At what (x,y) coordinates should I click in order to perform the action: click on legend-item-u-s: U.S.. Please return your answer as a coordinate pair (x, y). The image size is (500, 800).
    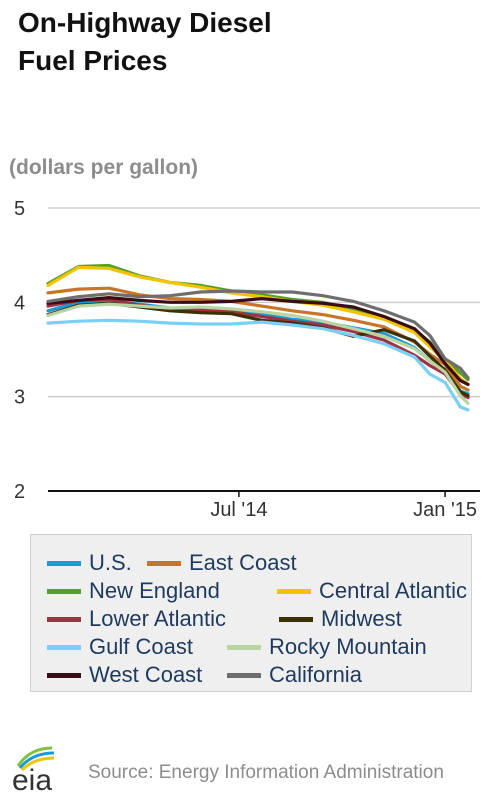
    Looking at the image, I should click on (89, 563).